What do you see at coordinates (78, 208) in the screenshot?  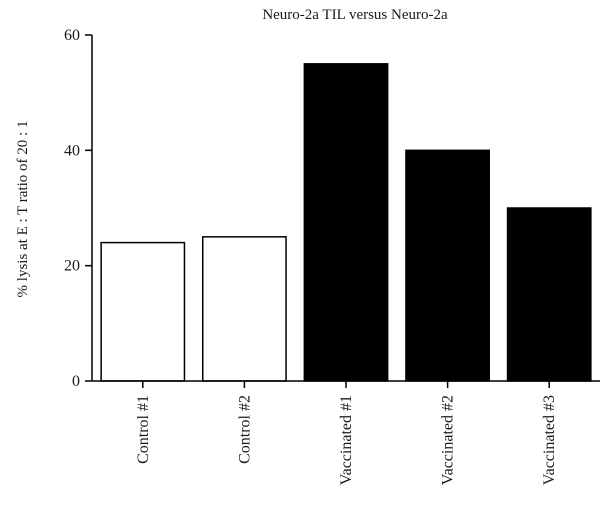 I see `y-axis-ticks: 0 20 40 60` at bounding box center [78, 208].